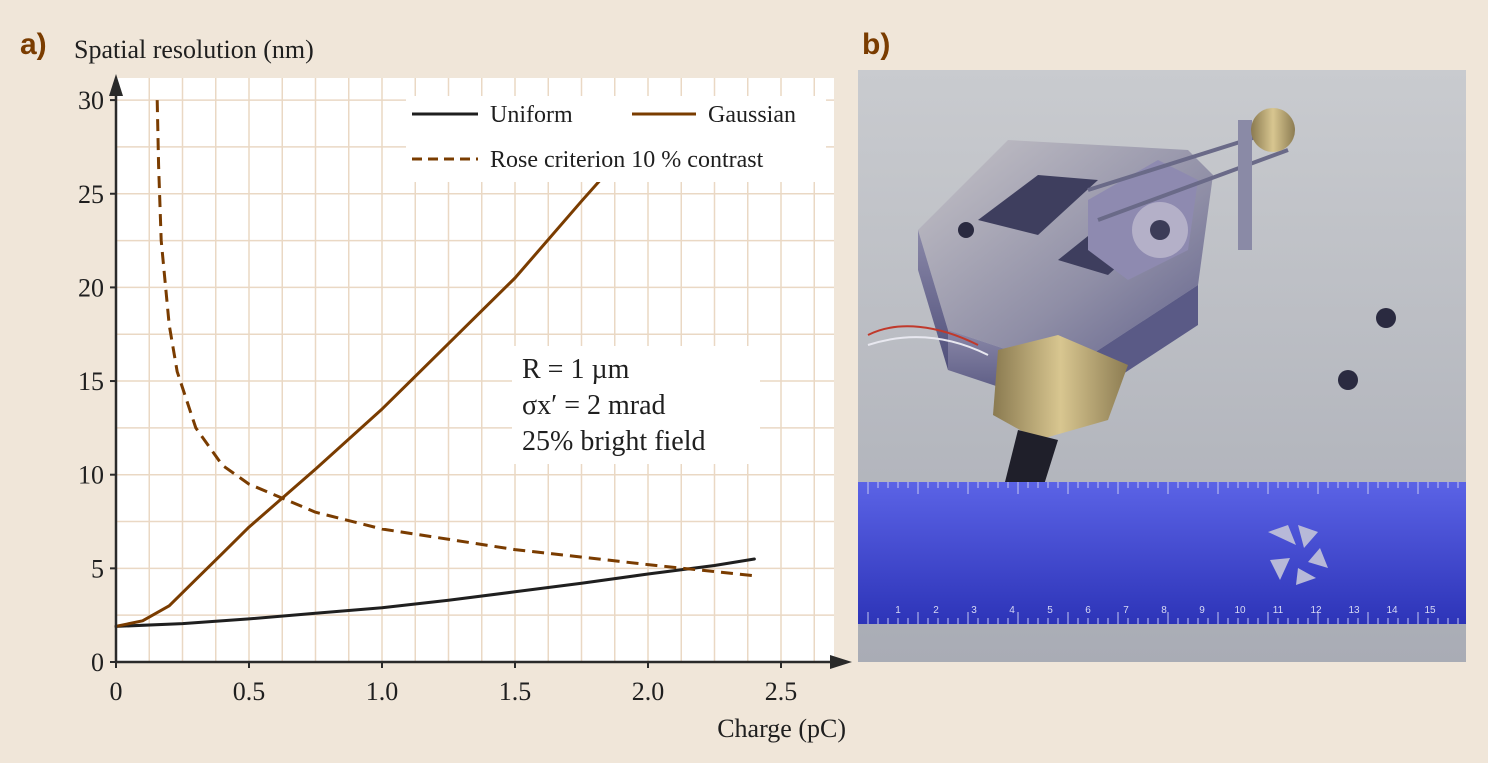  Describe the element at coordinates (876, 44) in the screenshot. I see `panel-b-label: b)` at that location.